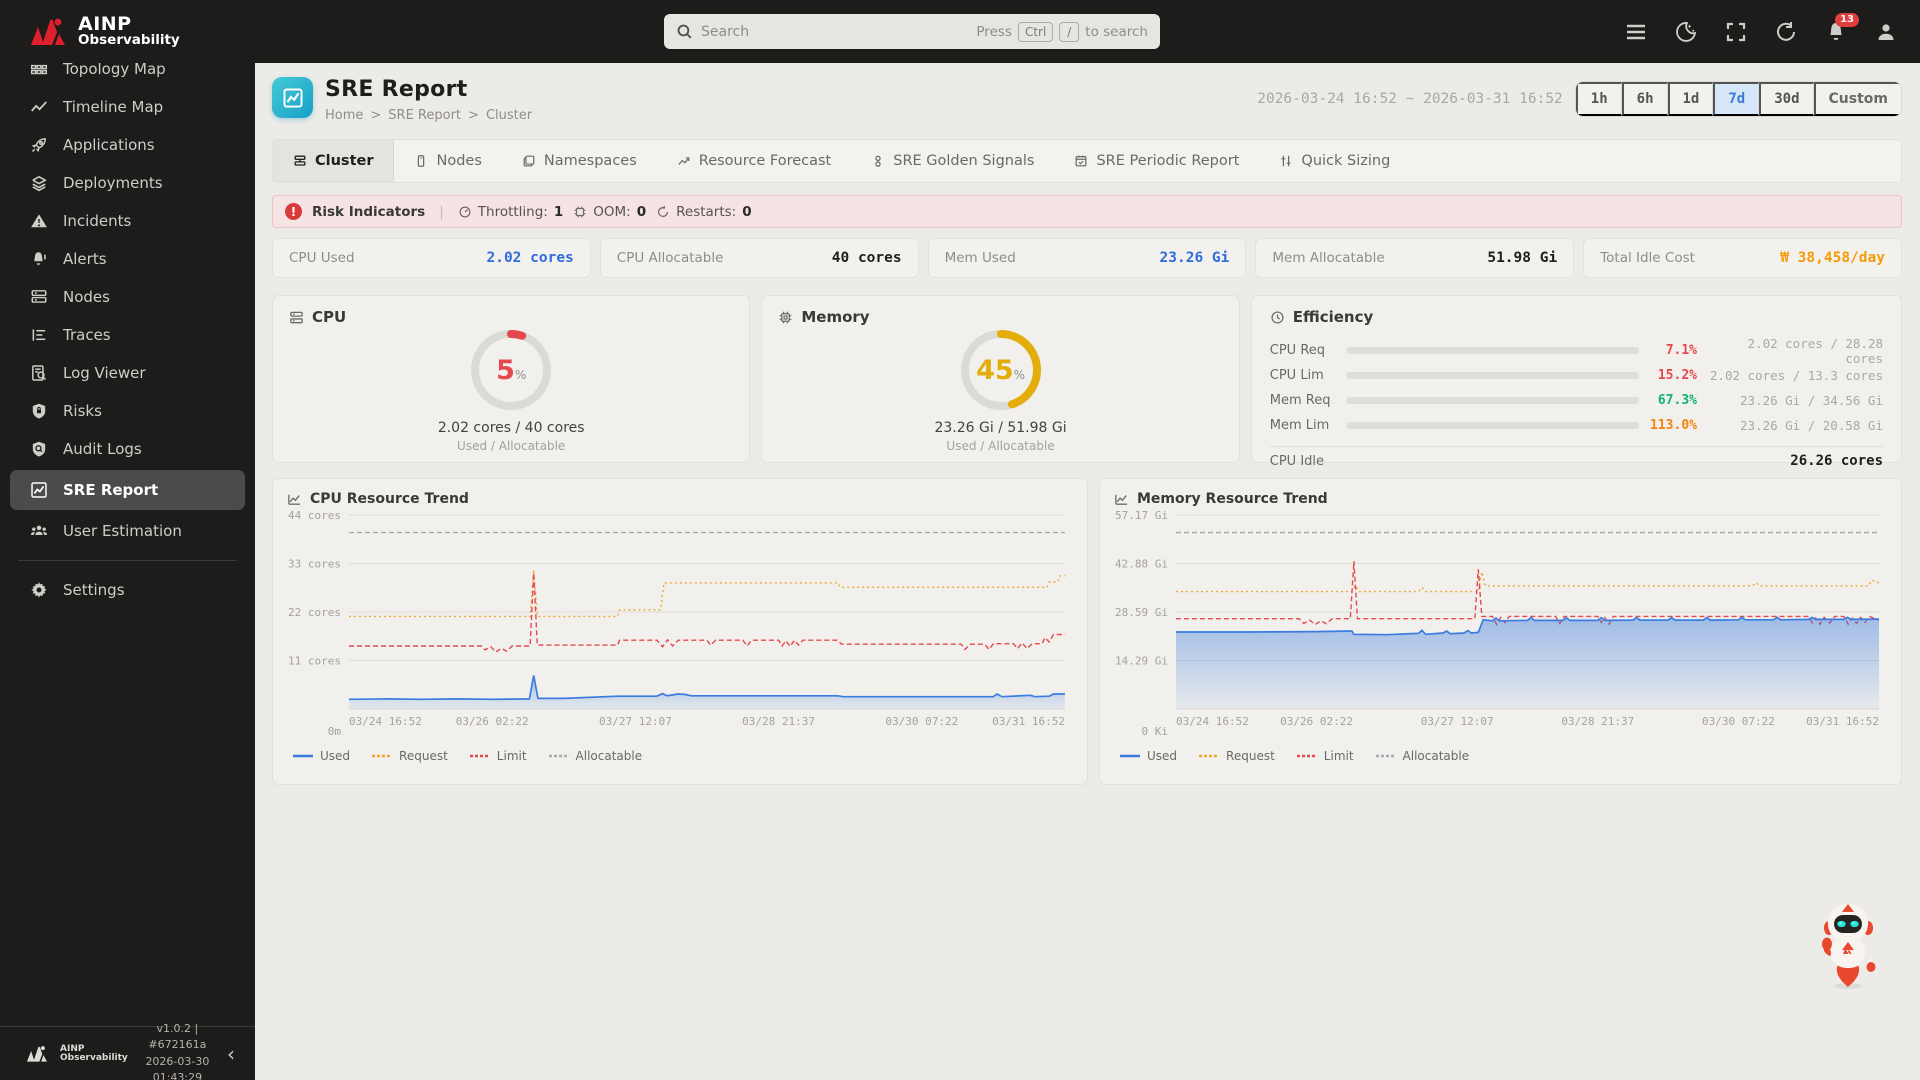 Image resolution: width=1920 pixels, height=1080 pixels. What do you see at coordinates (1000, 446) in the screenshot?
I see `memory-gauge-caption: Used / Allocatable` at bounding box center [1000, 446].